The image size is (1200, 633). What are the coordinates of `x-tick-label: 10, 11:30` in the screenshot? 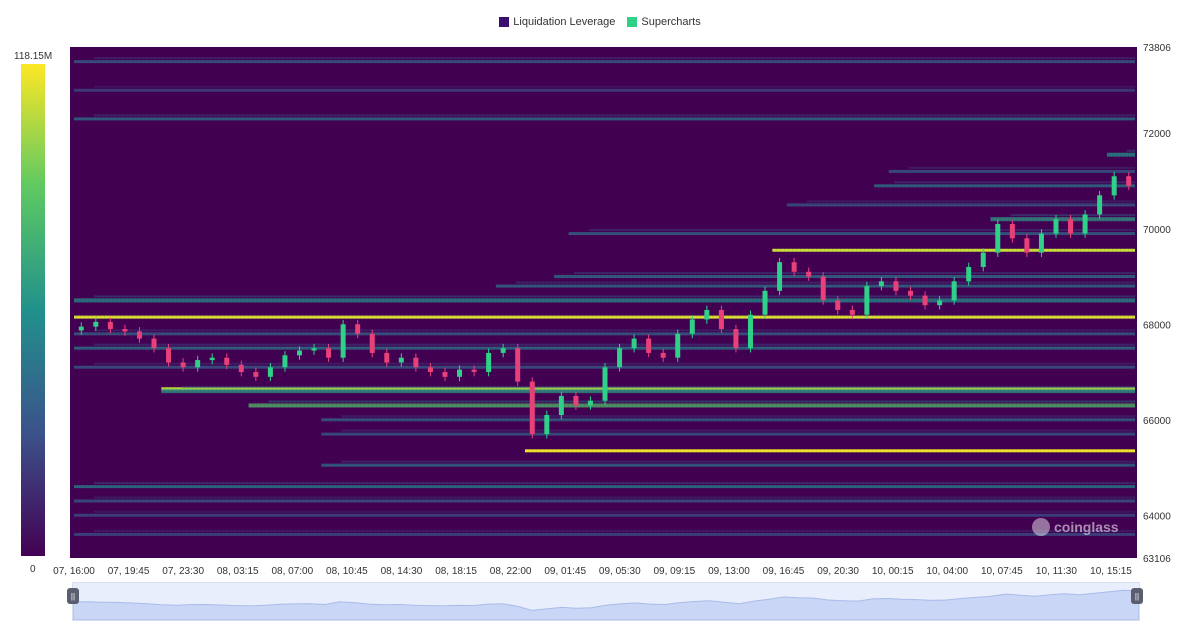 It's located at (1056, 571).